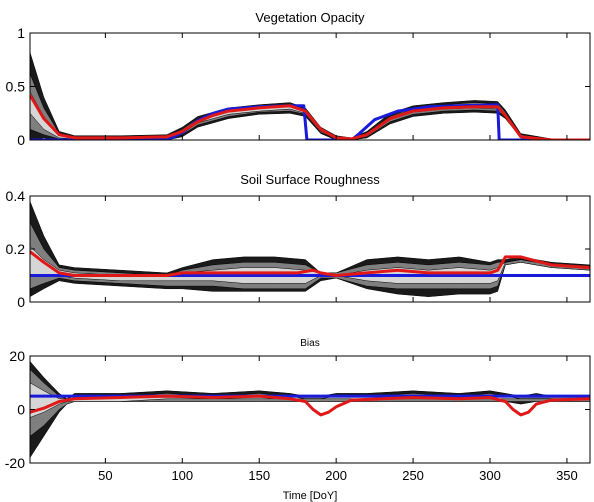  Describe the element at coordinates (310, 121) in the screenshot. I see `vegetation-opacity-line-truth` at that location.